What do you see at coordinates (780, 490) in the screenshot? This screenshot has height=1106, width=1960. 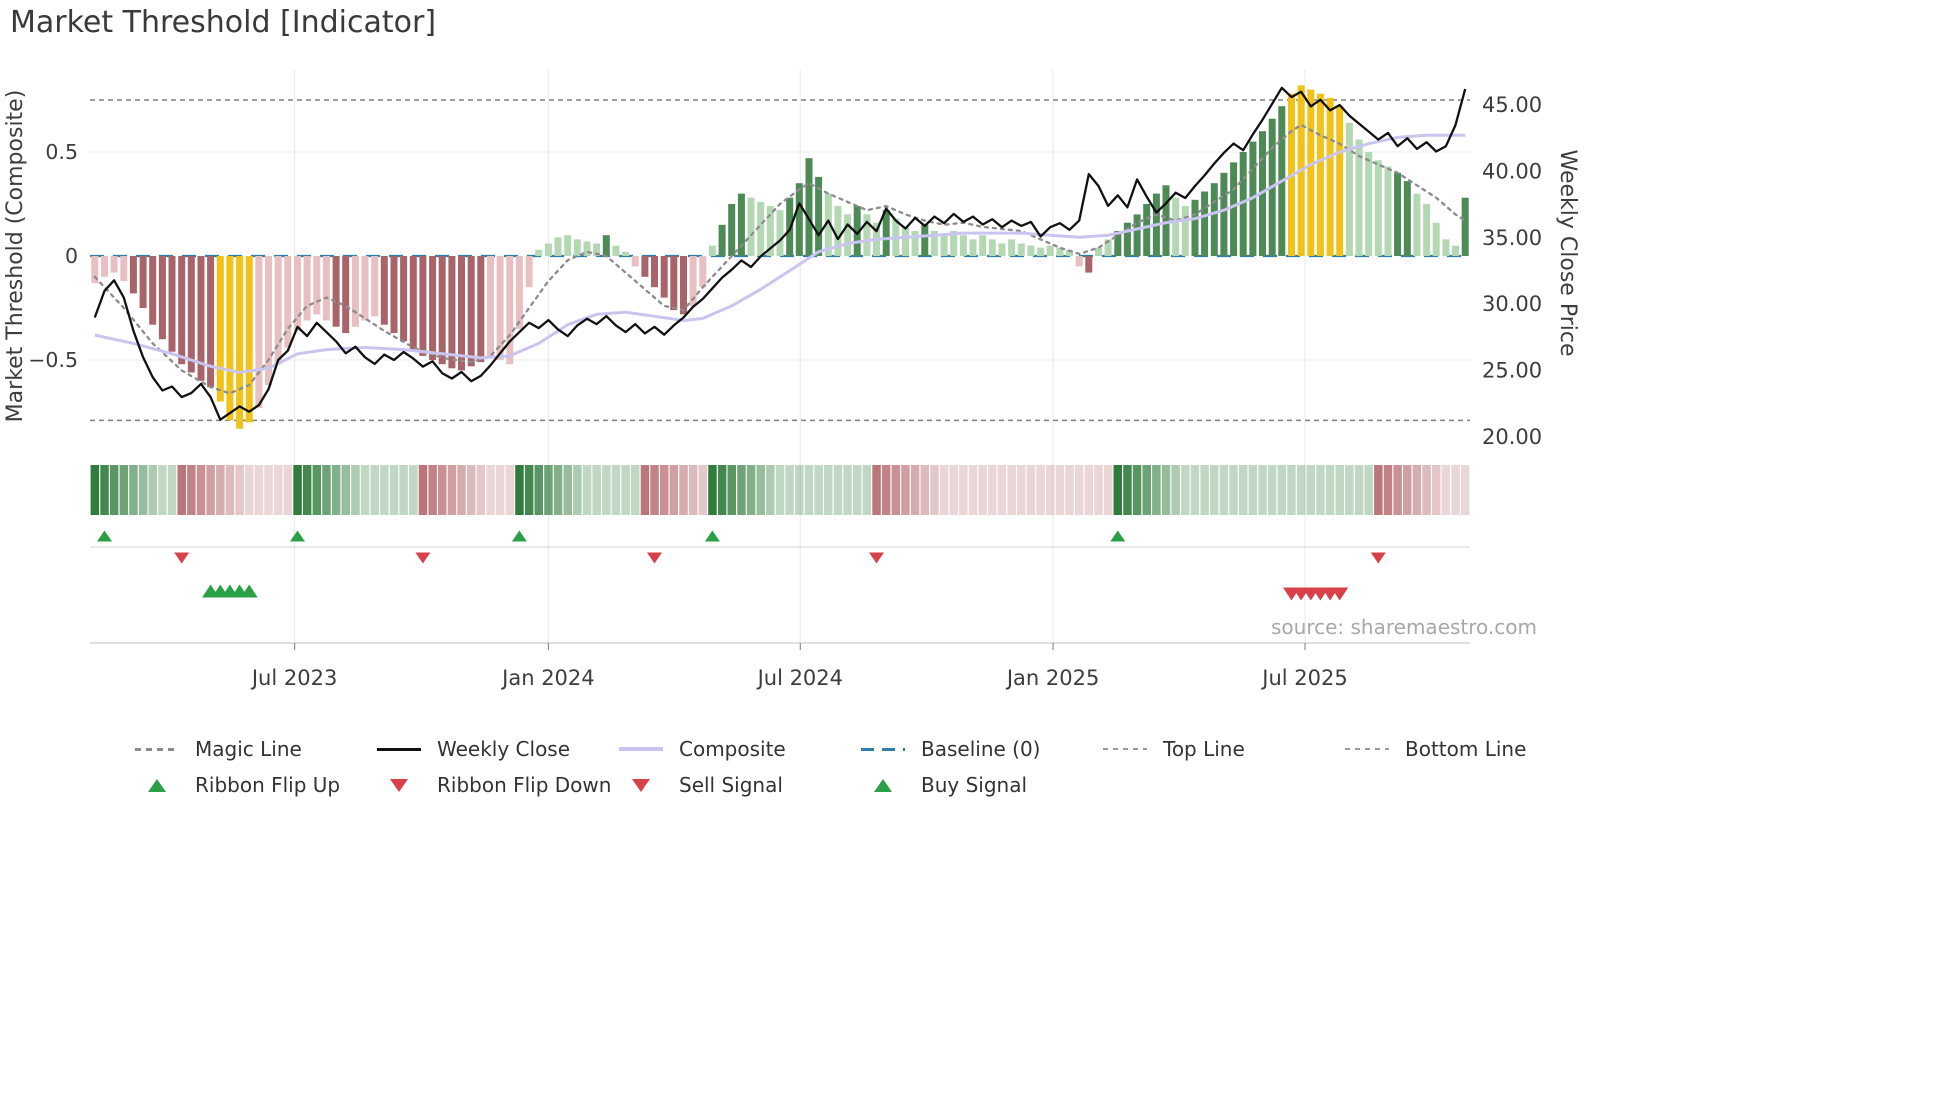 I see `ribbon-strip` at bounding box center [780, 490].